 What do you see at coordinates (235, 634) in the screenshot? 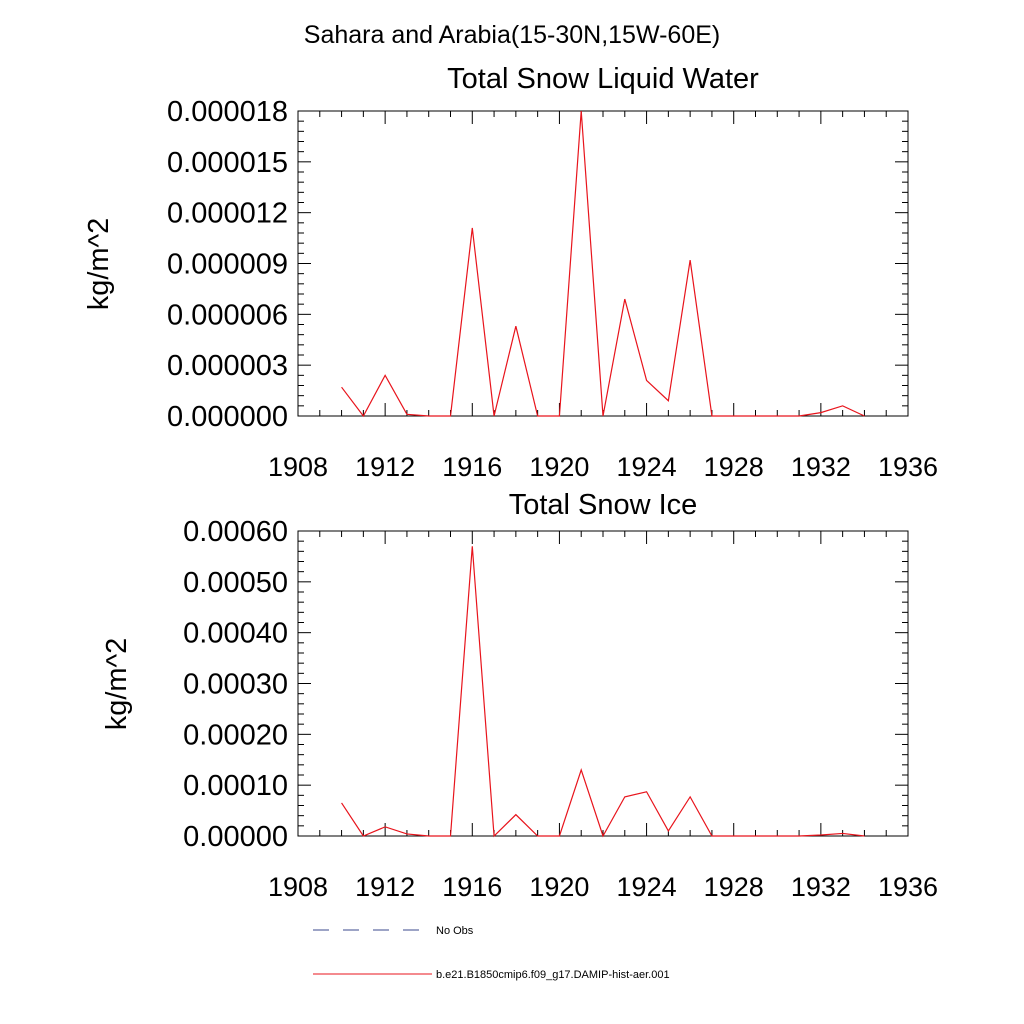
I see `y-tick-label: 0.00040` at bounding box center [235, 634].